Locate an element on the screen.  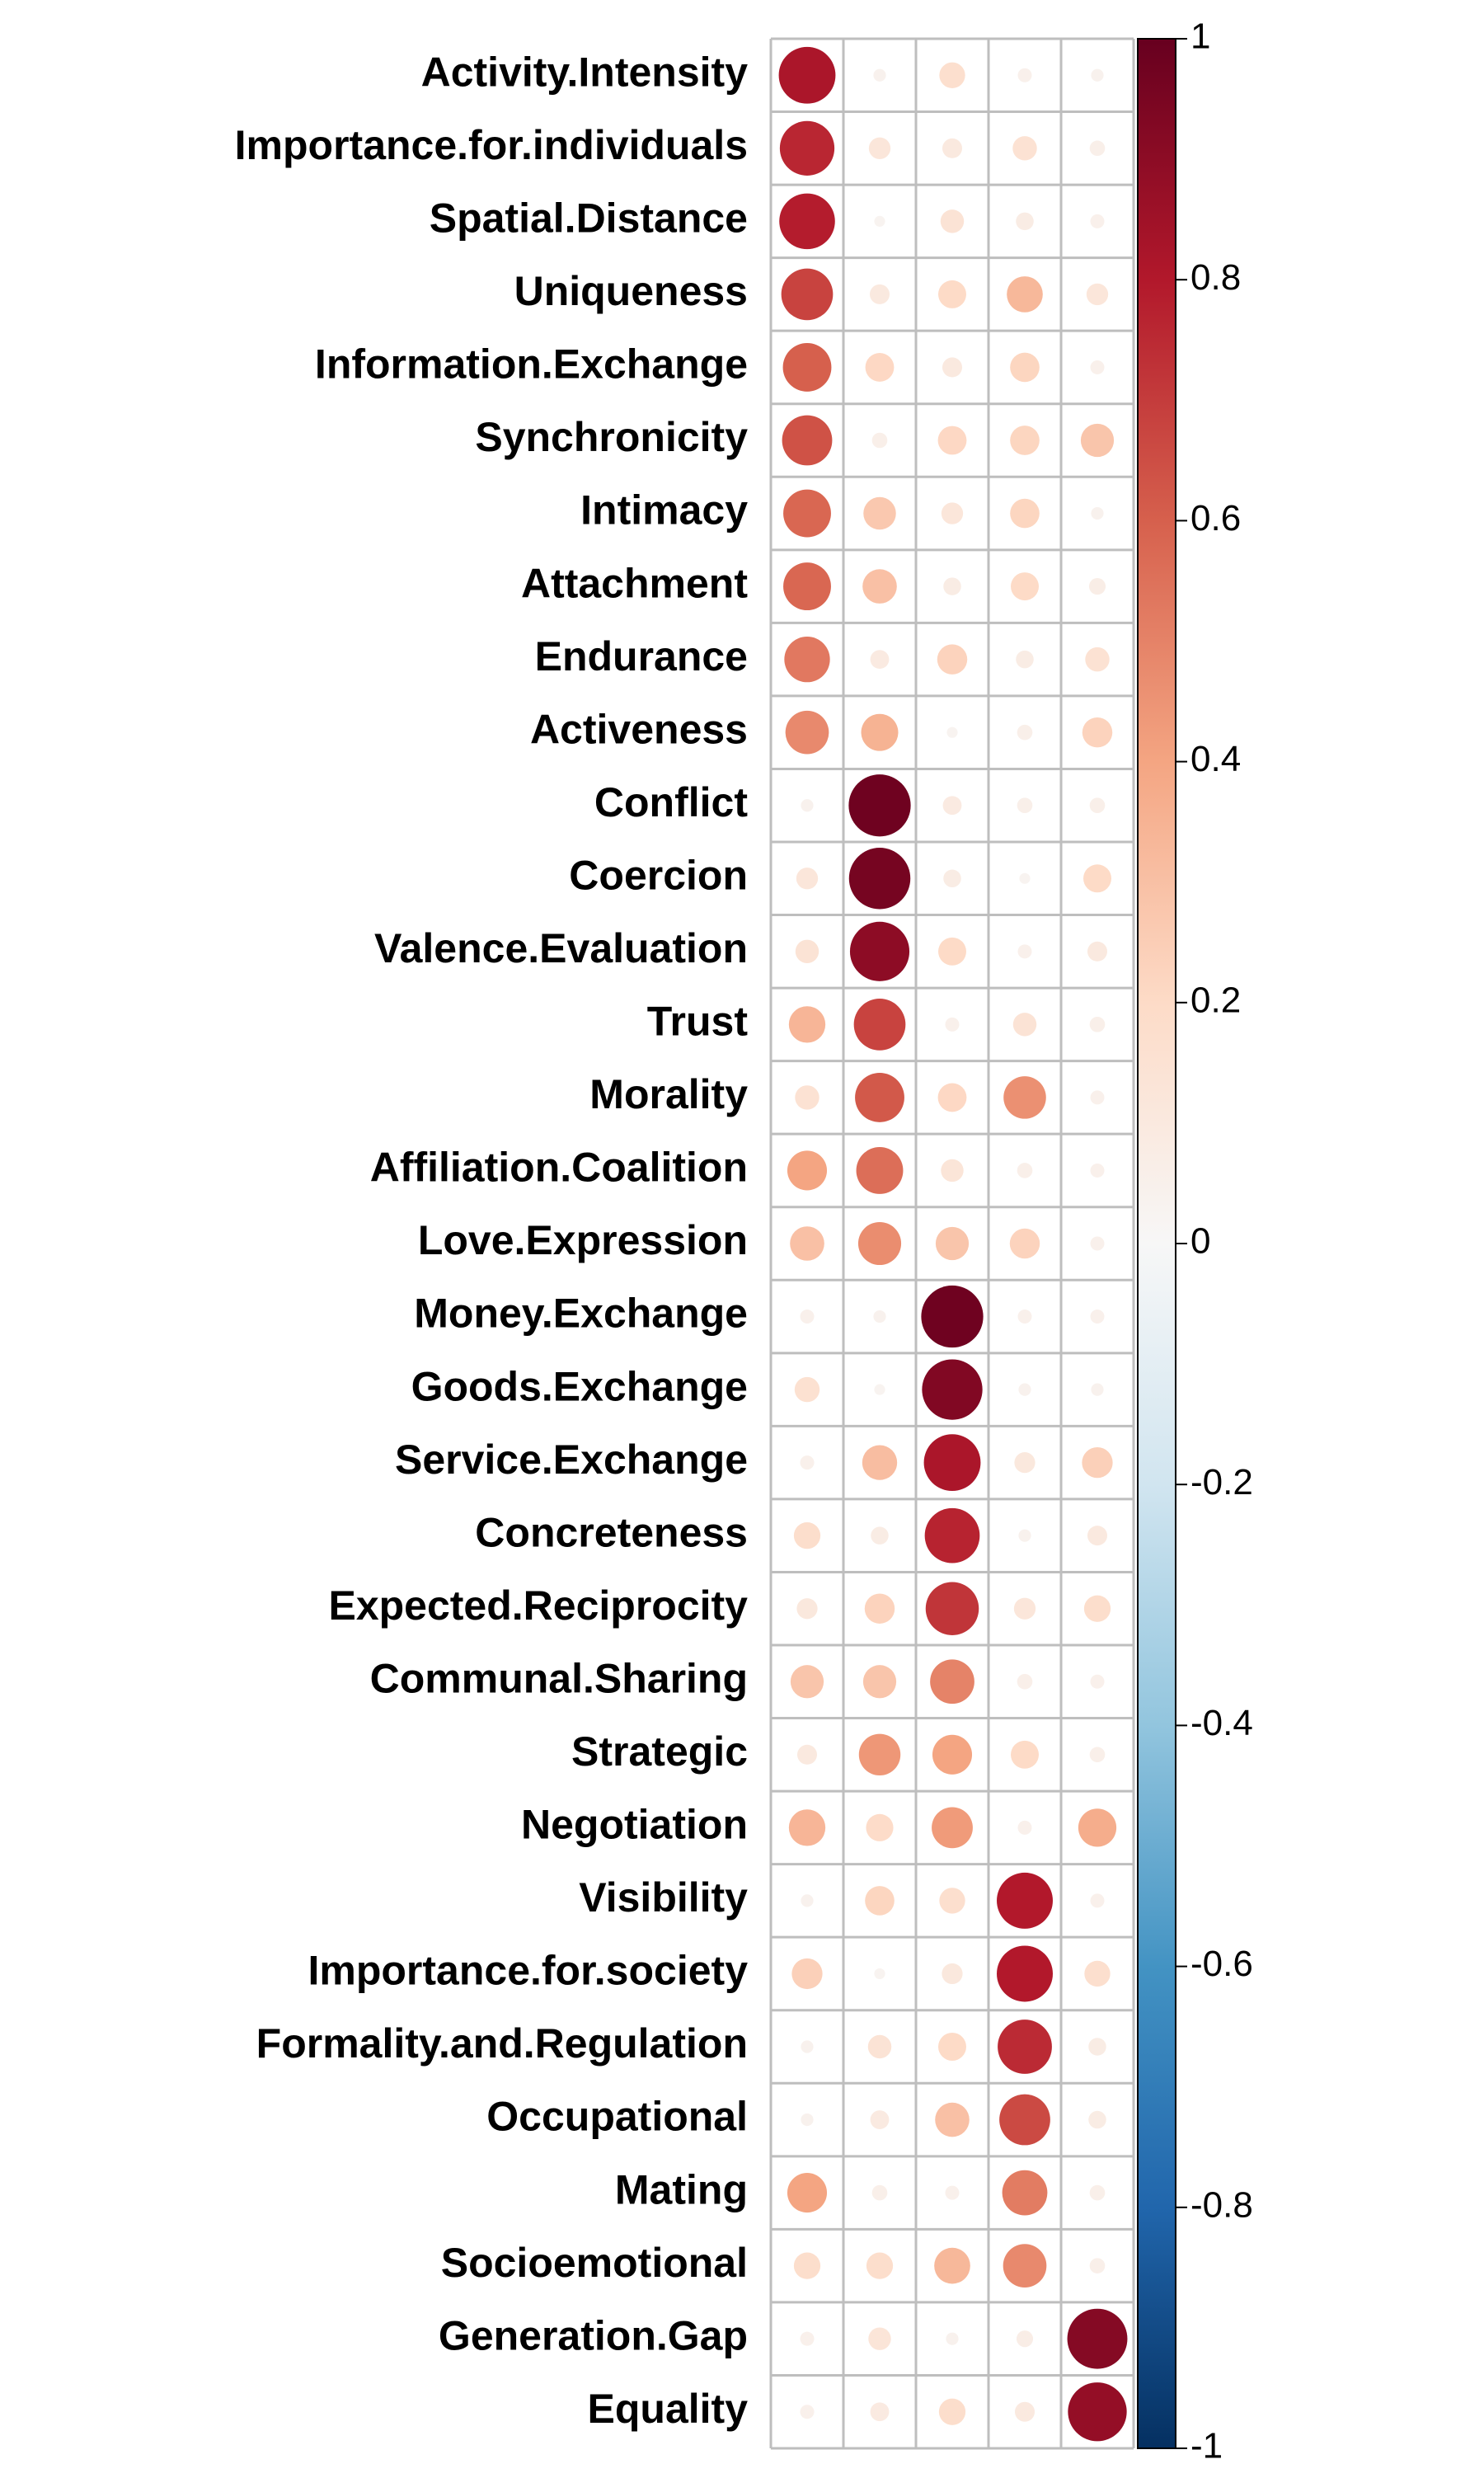
row-label: Occupational is located at coordinates (617, 2117).